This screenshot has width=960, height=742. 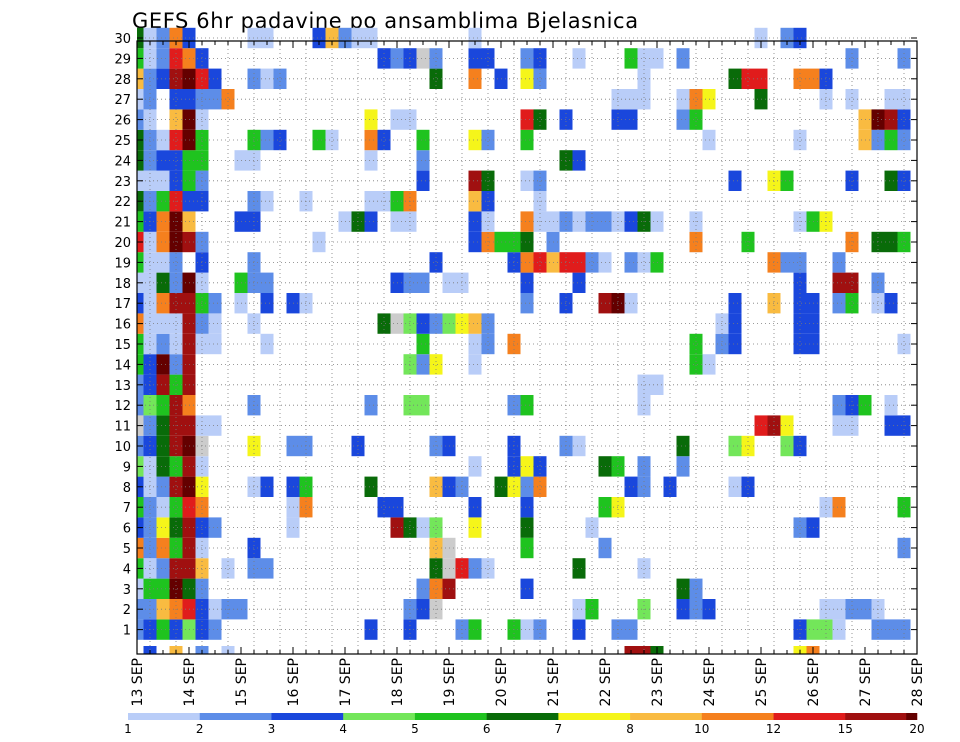 What do you see at coordinates (190, 682) in the screenshot?
I see `x-tick-label: 14 SEP` at bounding box center [190, 682].